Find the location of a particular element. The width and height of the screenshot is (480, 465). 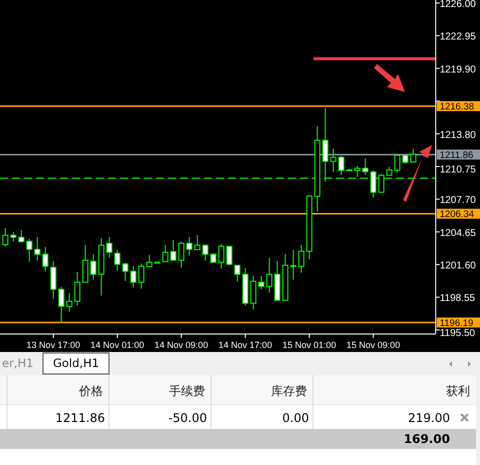

text: -50.00 is located at coordinates (187, 418).